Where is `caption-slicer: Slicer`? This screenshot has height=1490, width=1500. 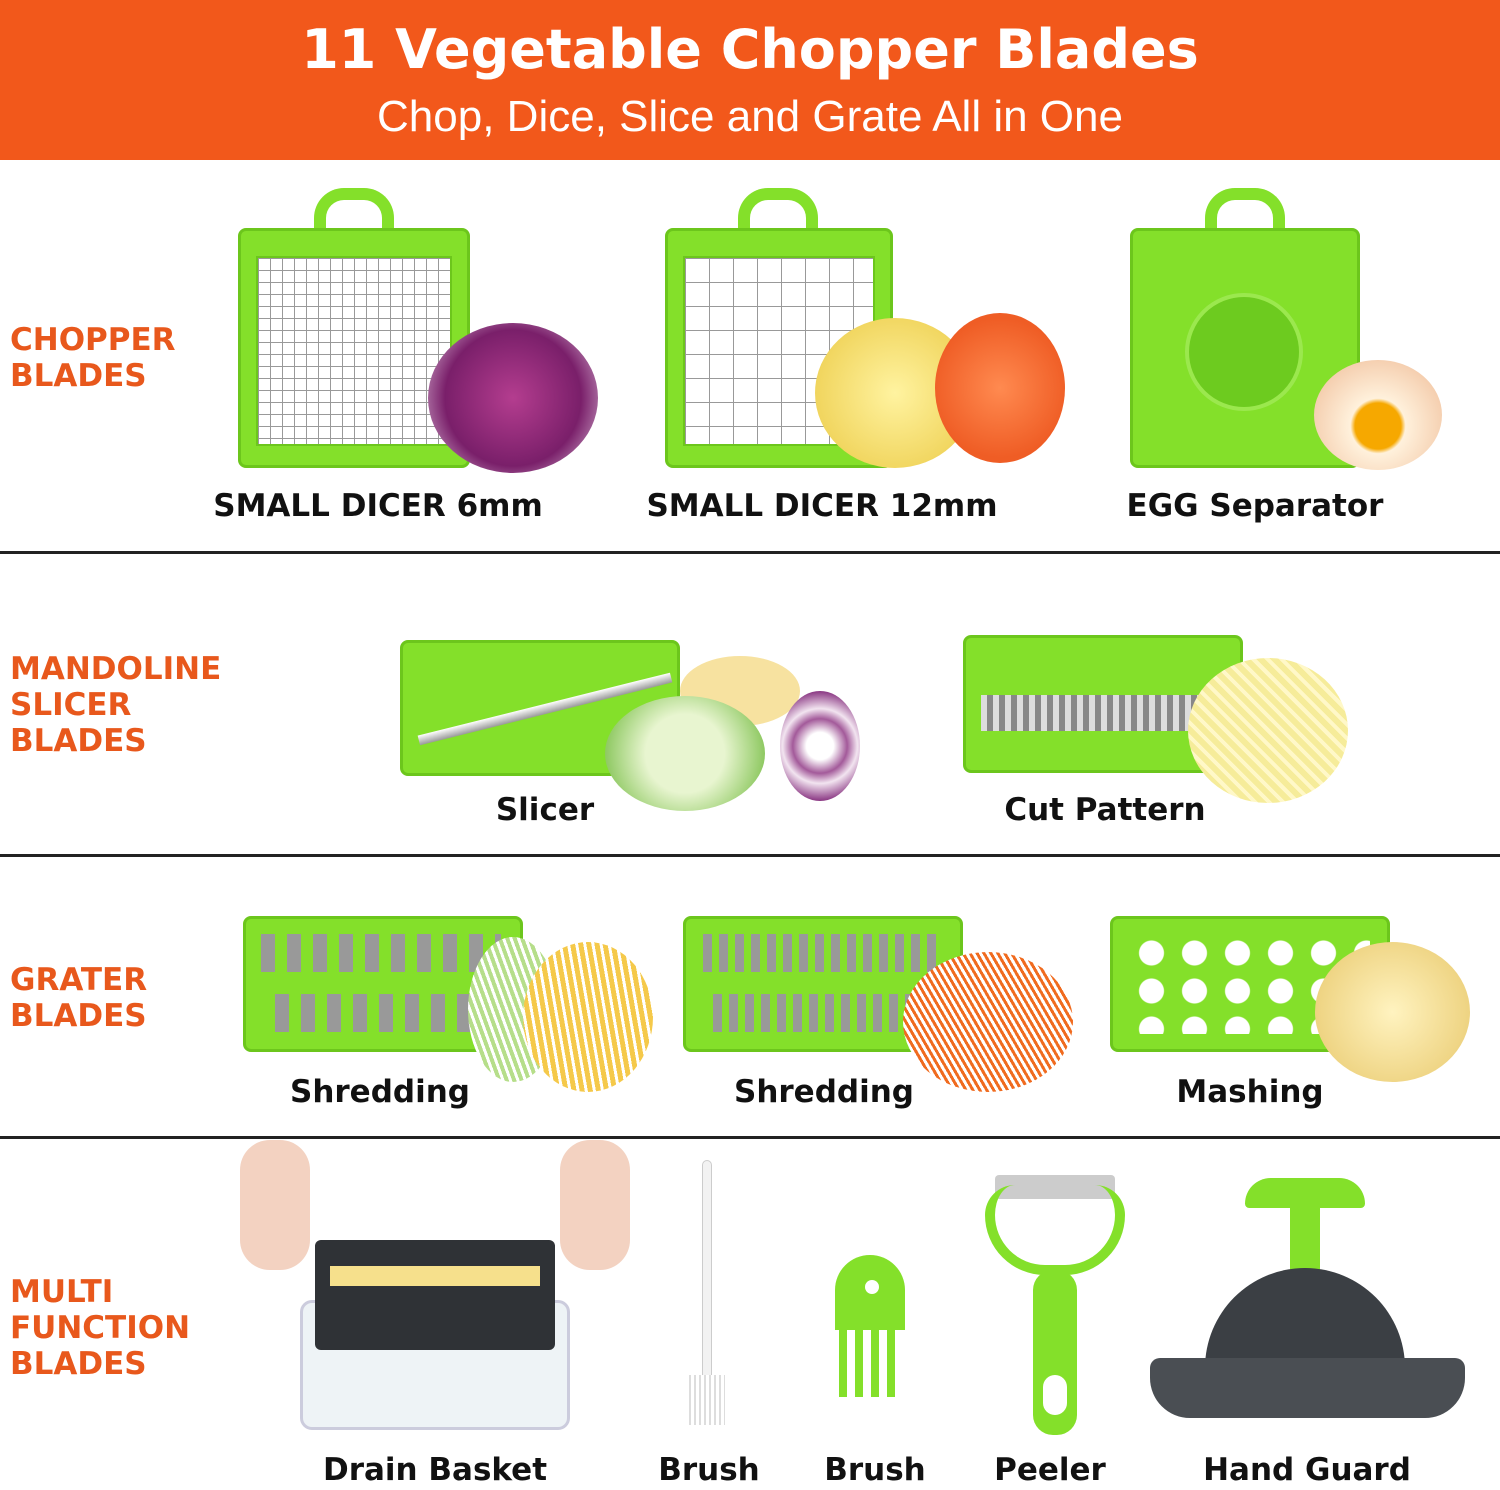 caption-slicer: Slicer is located at coordinates (545, 810).